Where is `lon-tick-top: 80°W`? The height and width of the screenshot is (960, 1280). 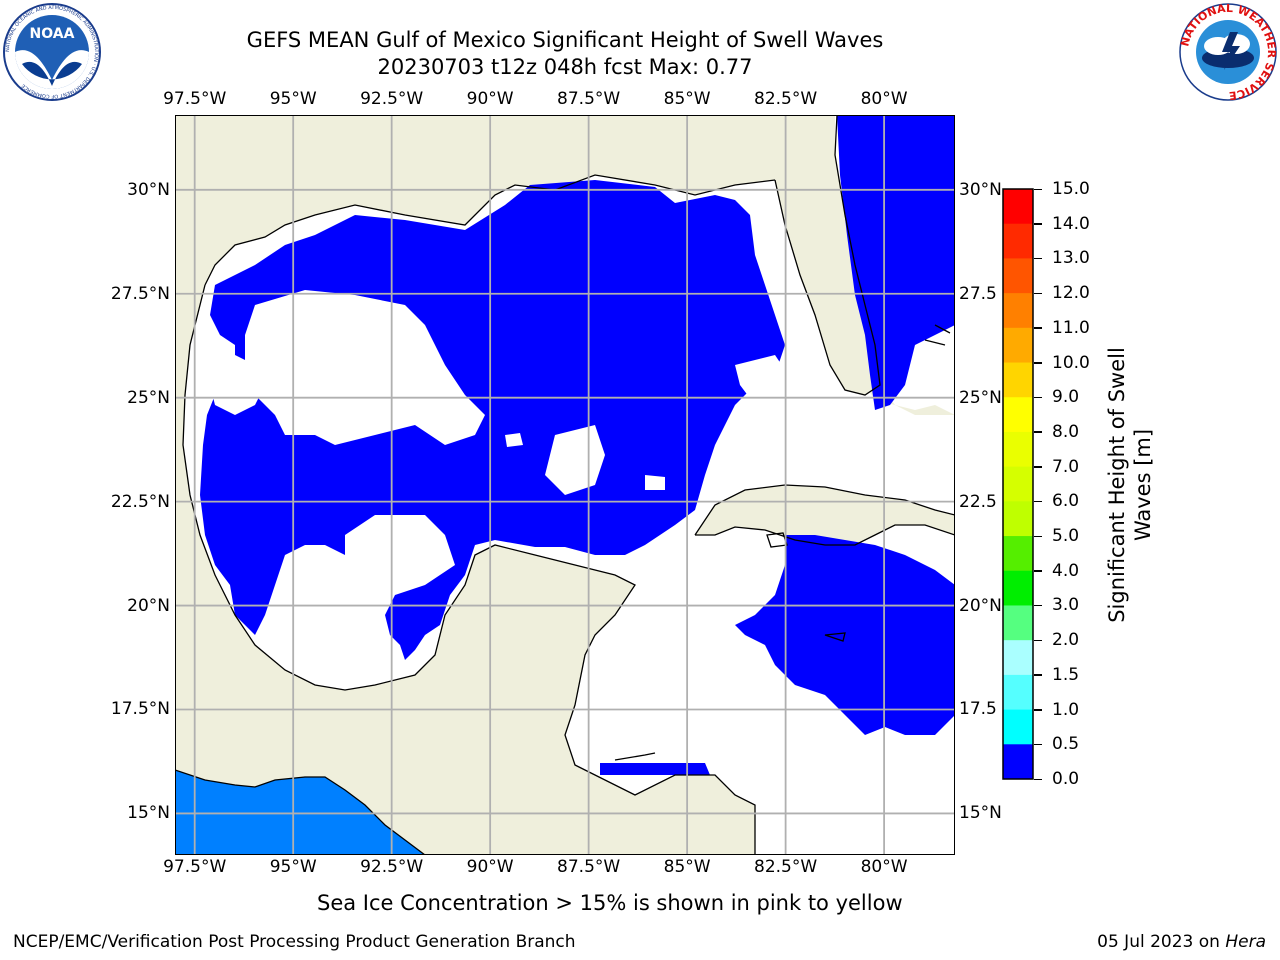
lon-tick-top: 80°W is located at coordinates (884, 99).